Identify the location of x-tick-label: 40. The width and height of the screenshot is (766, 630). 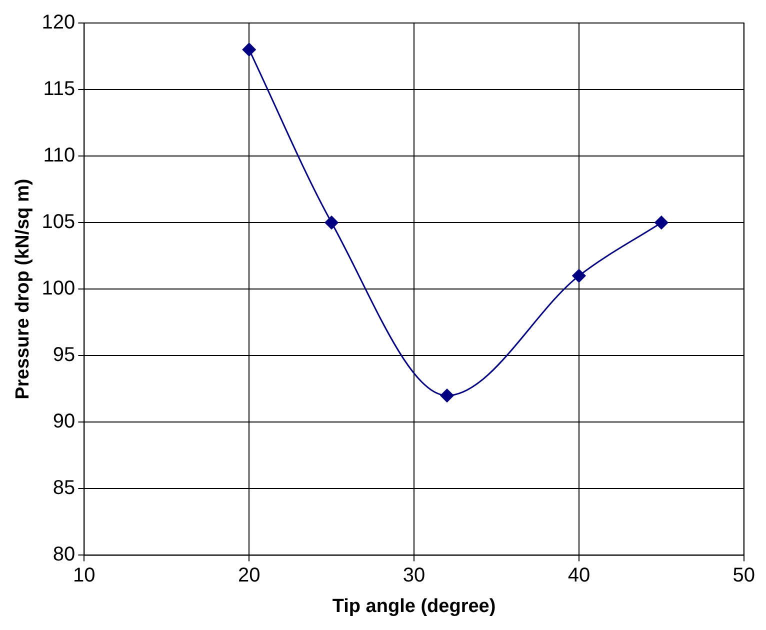
(579, 575).